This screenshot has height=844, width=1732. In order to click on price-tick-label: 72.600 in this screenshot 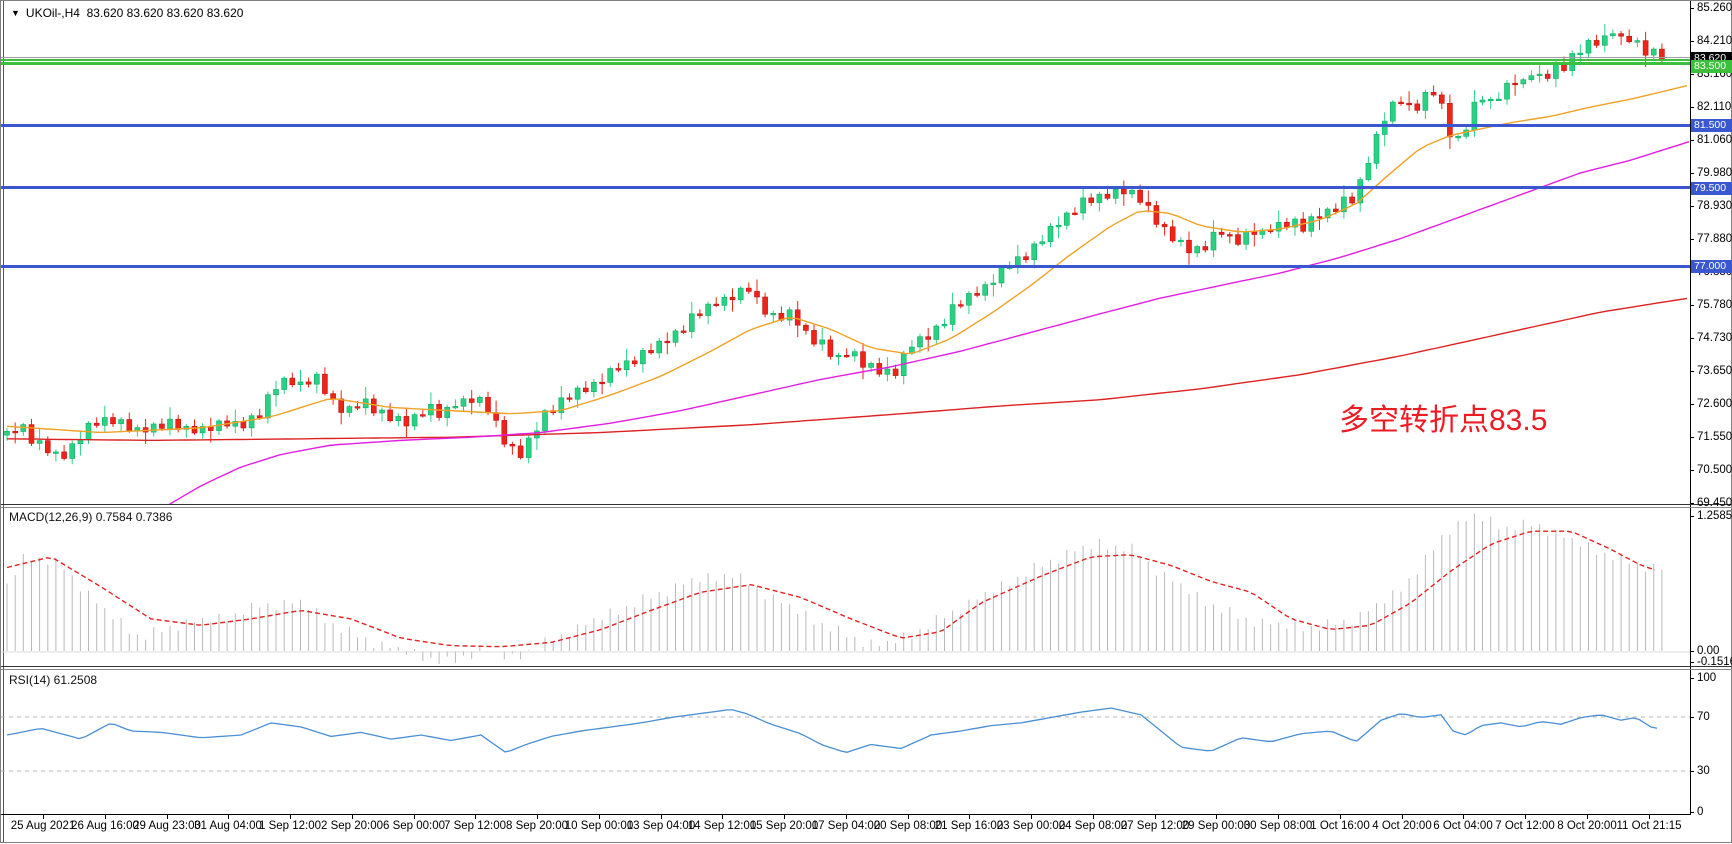, I will do `click(1714, 404)`.